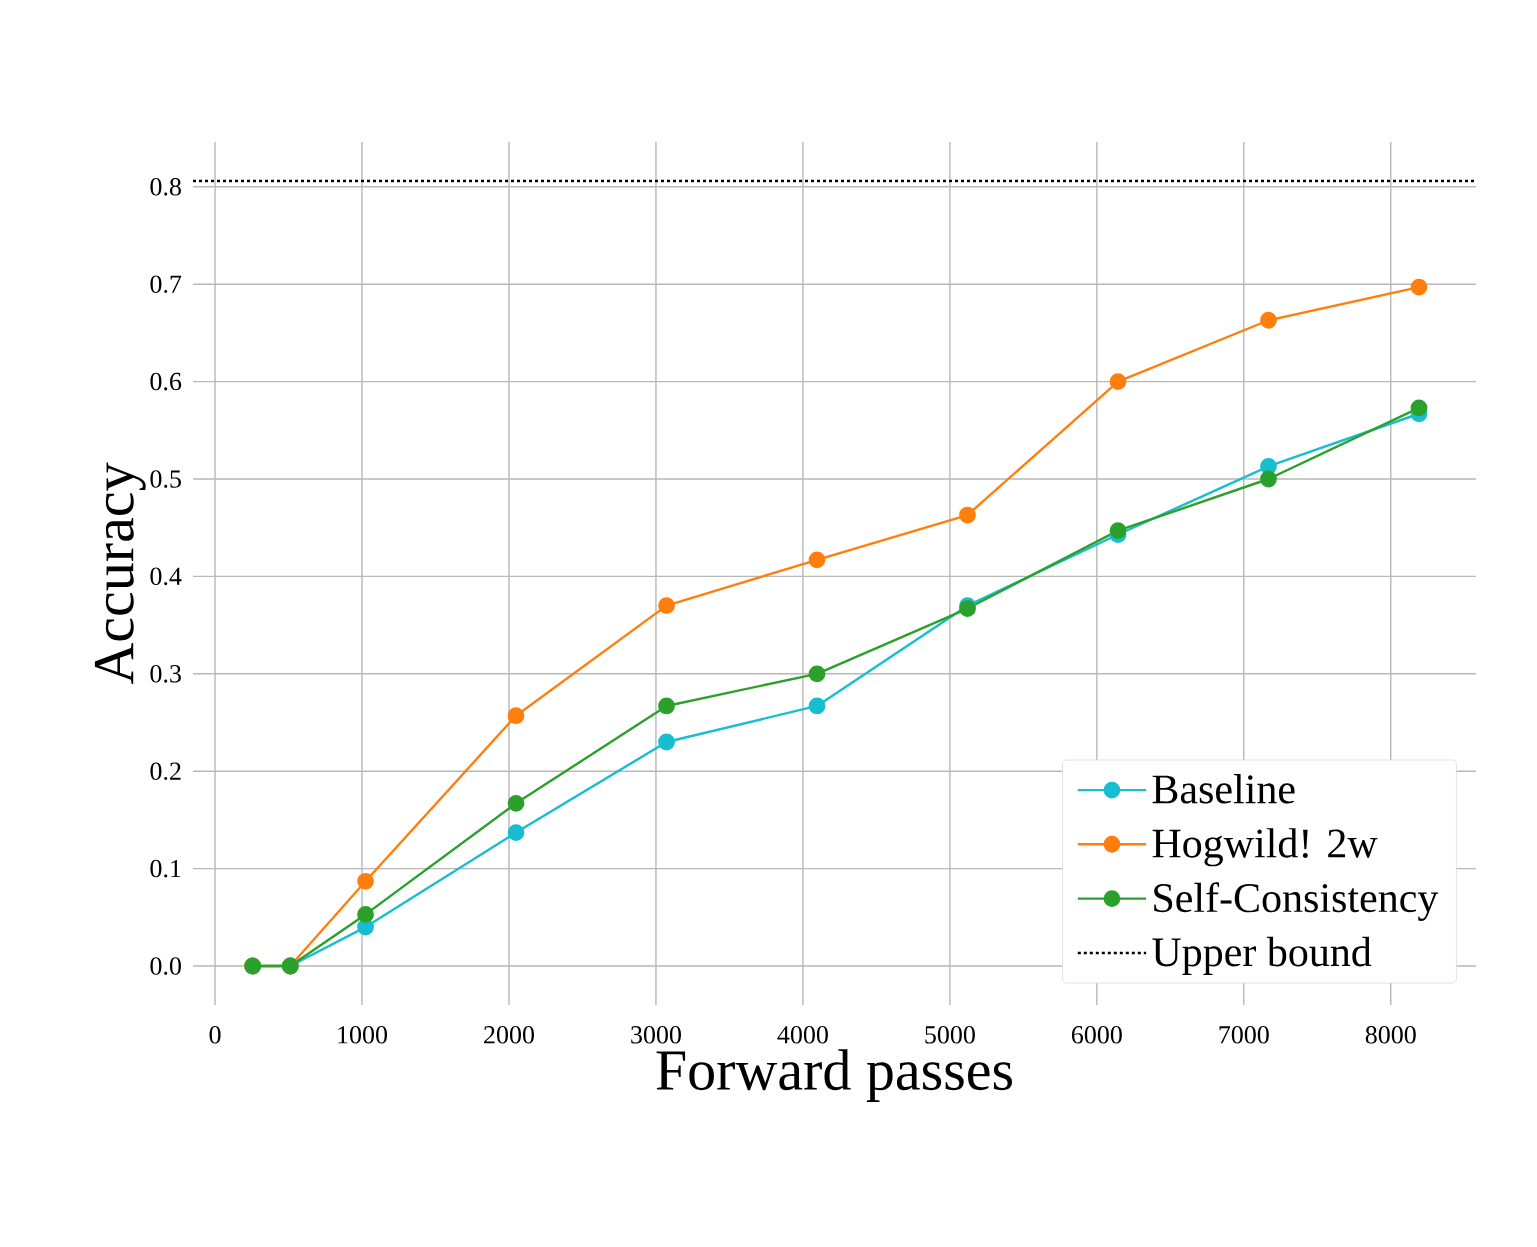  I want to click on legend-label: Upper bound, so click(1262, 955).